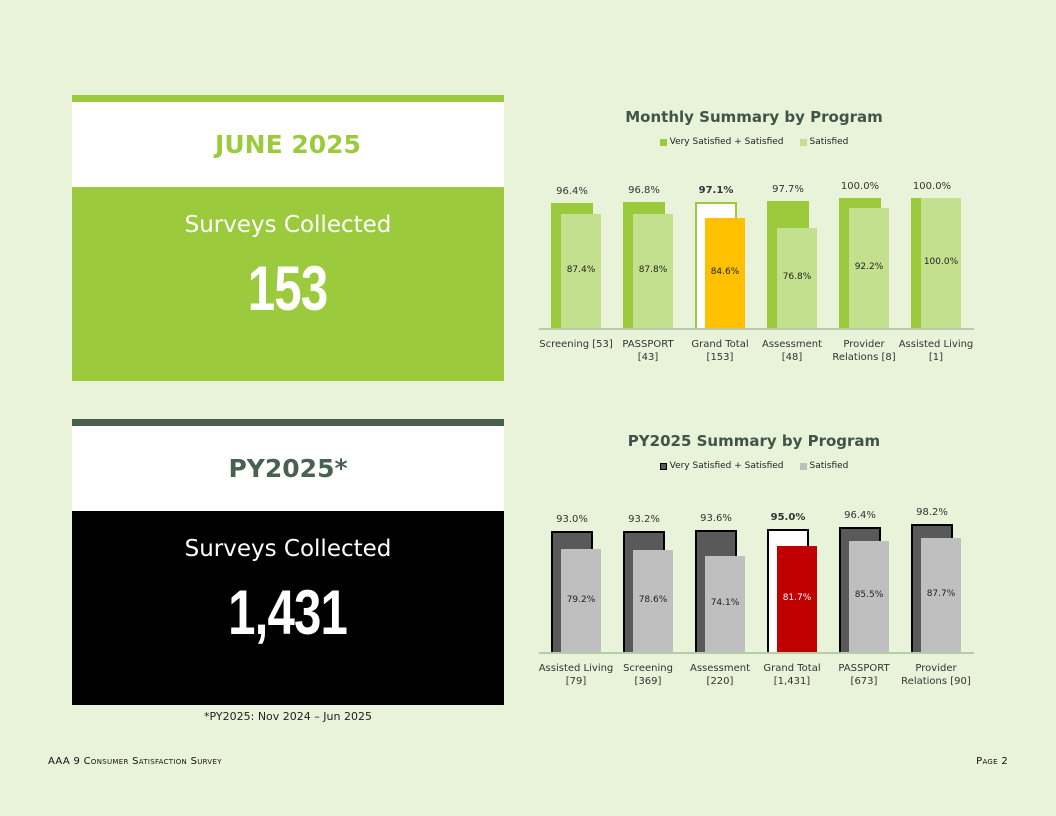 This screenshot has height=816, width=1056. What do you see at coordinates (864, 675) in the screenshot?
I see `category-label: PASSPORT [673]` at bounding box center [864, 675].